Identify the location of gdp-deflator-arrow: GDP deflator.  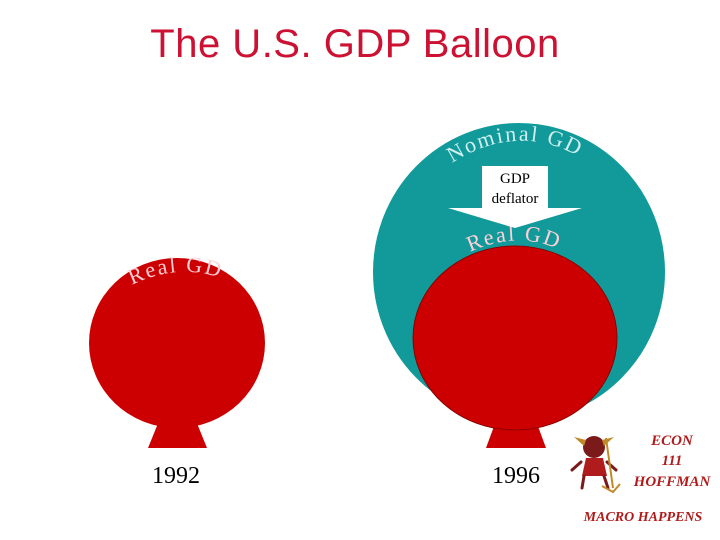
(515, 197).